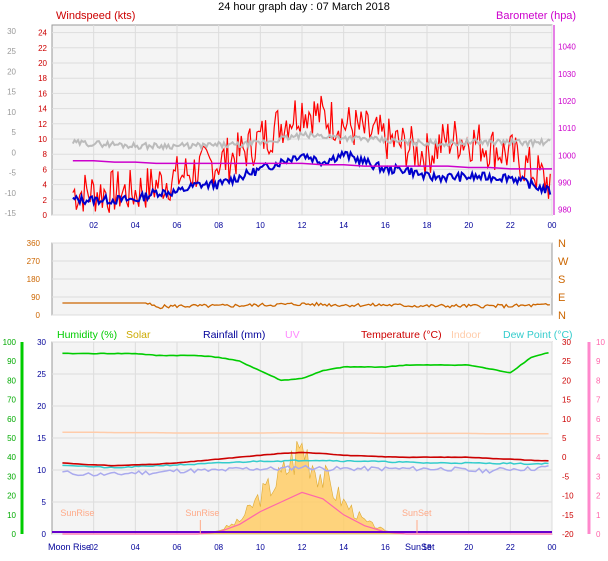  What do you see at coordinates (385, 225) in the screenshot?
I see `p1-x-tick-label: 16` at bounding box center [385, 225].